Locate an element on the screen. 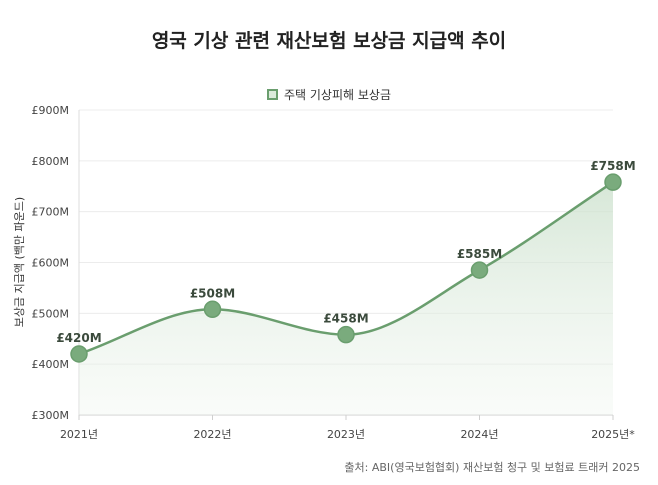 This screenshot has height=485, width=658. y-tick-label: £500M is located at coordinates (51, 313).